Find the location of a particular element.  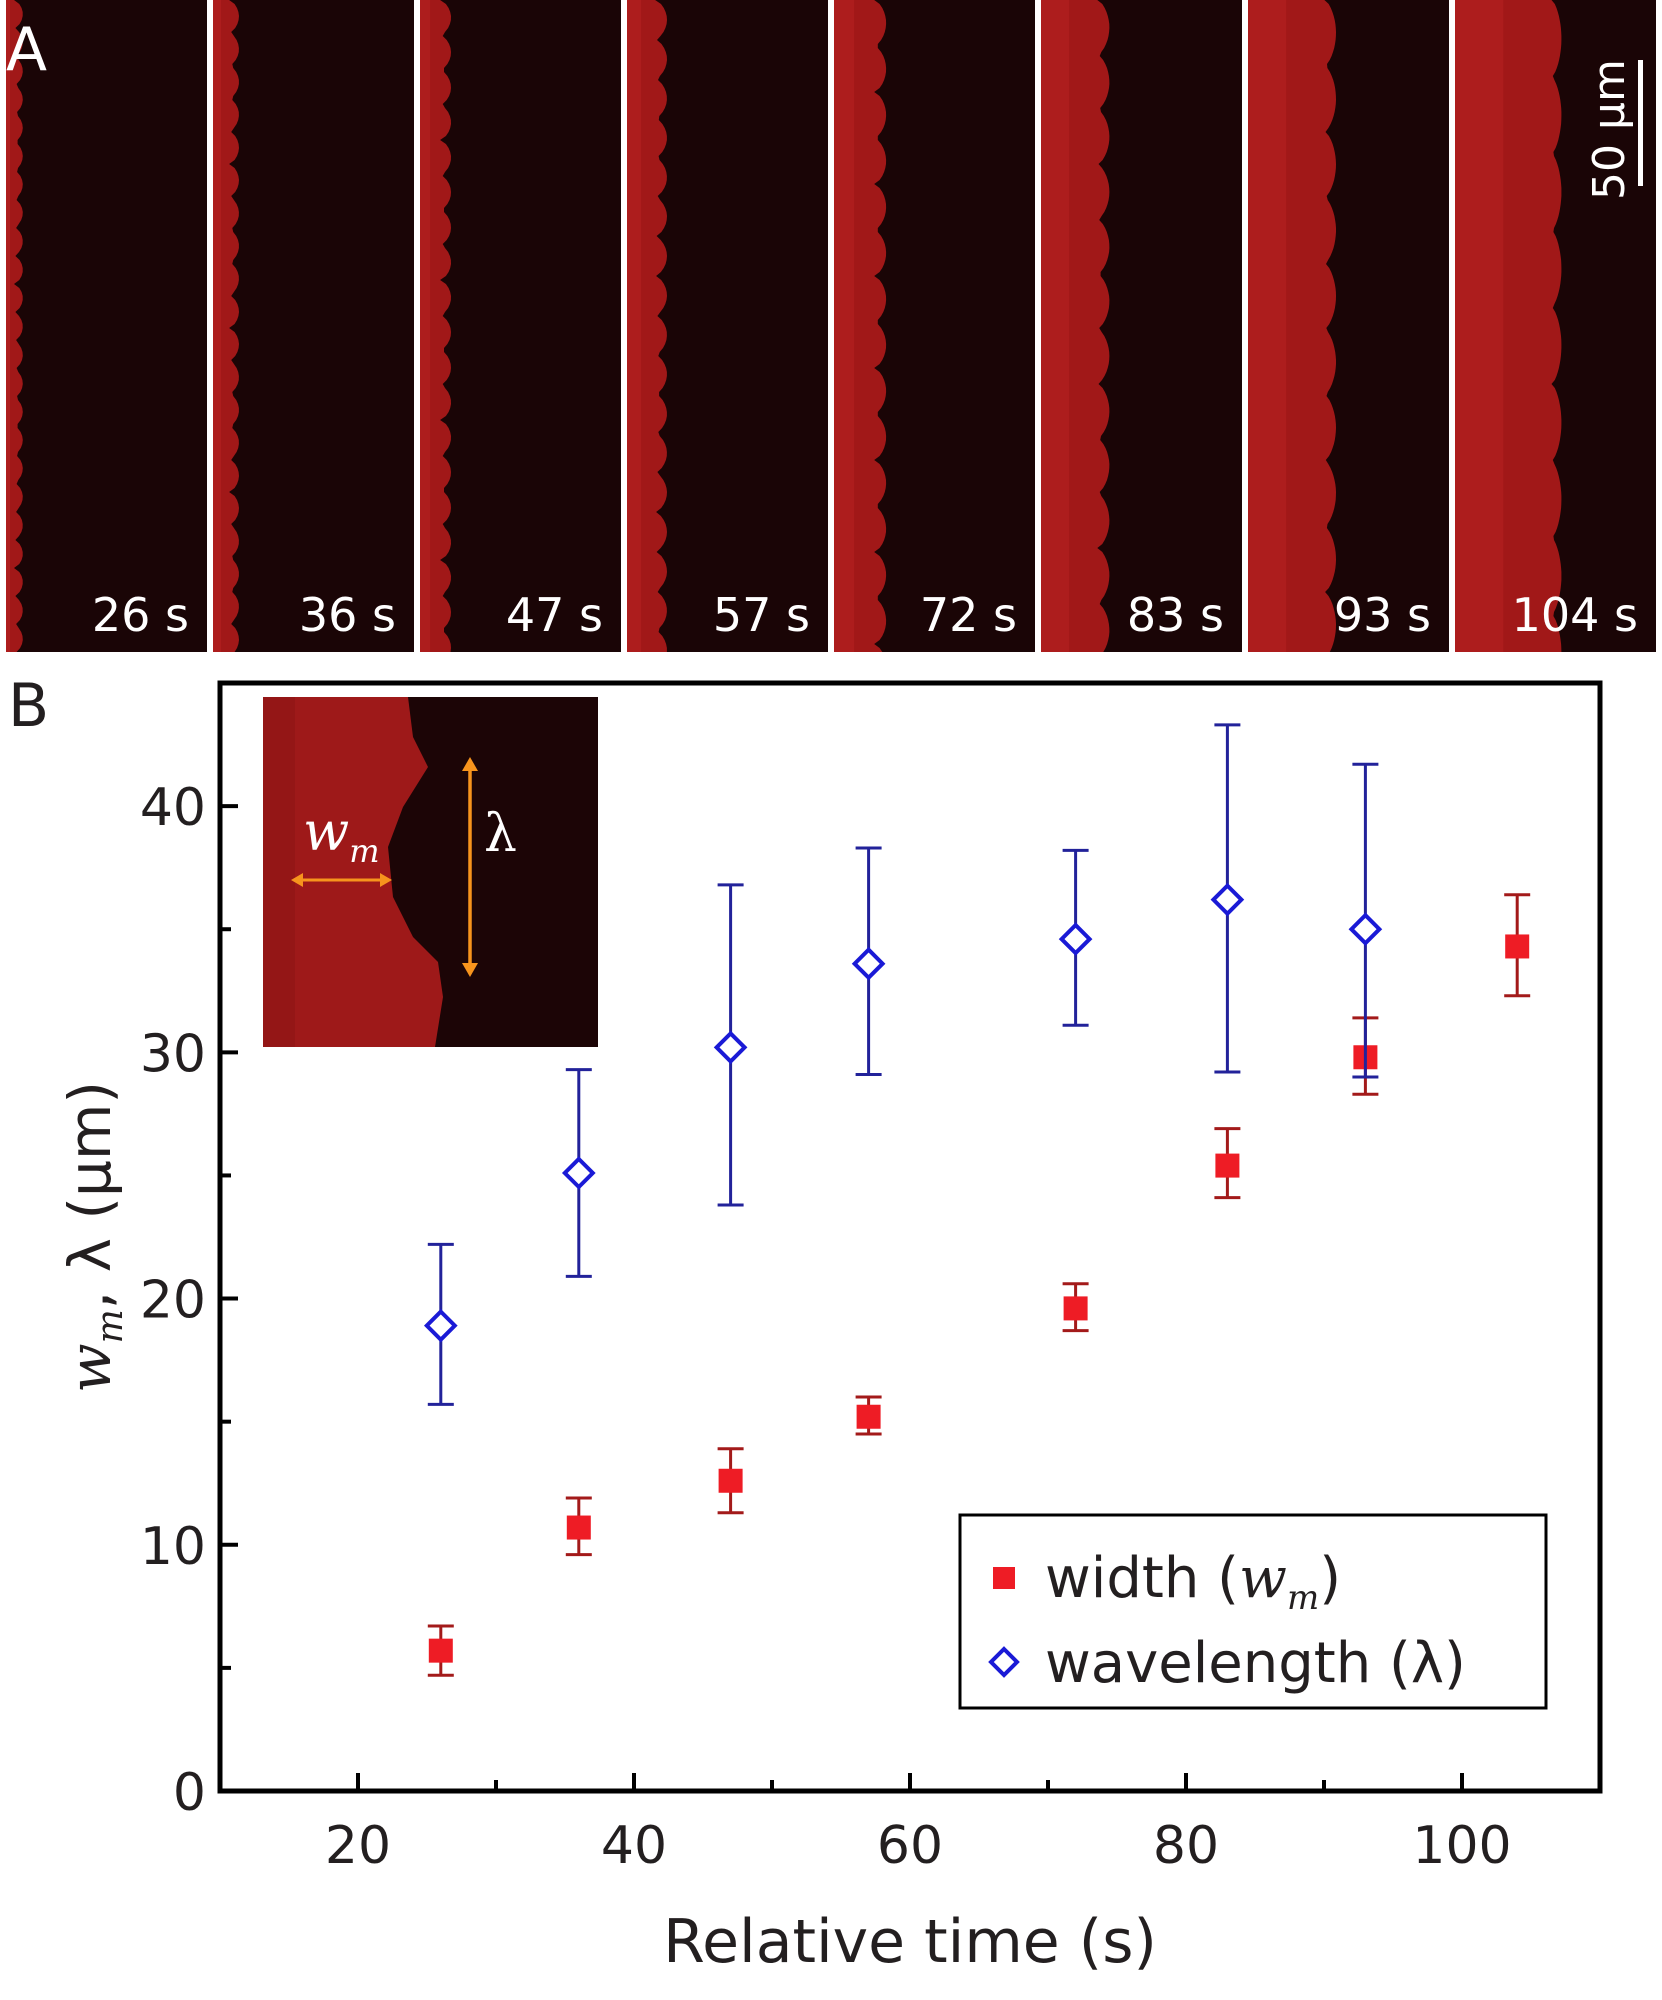

inset-w-label: wm is located at coordinates (341, 835).